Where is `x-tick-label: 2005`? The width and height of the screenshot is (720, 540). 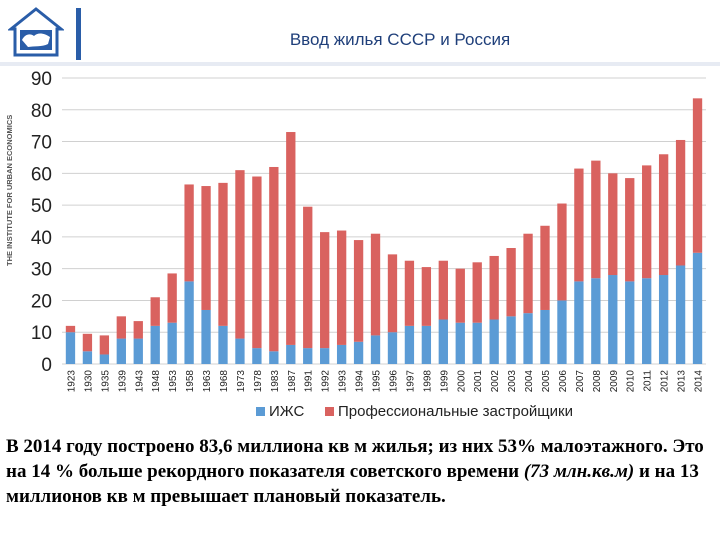 x-tick-label: 2005 is located at coordinates (546, 381).